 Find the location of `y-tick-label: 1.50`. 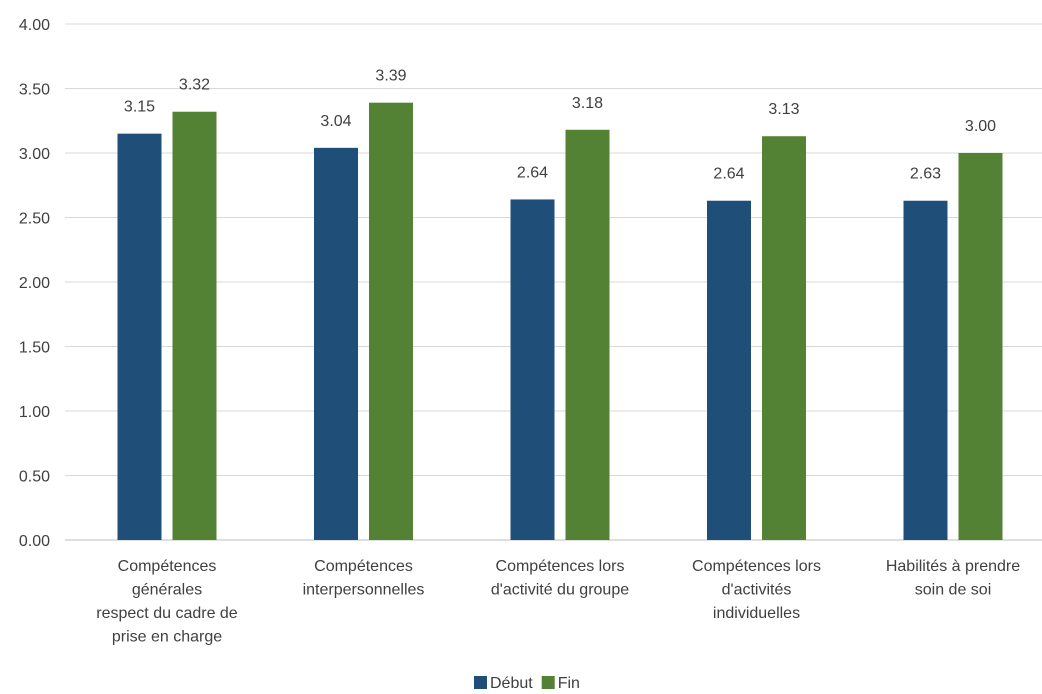

y-tick-label: 1.50 is located at coordinates (34, 348).